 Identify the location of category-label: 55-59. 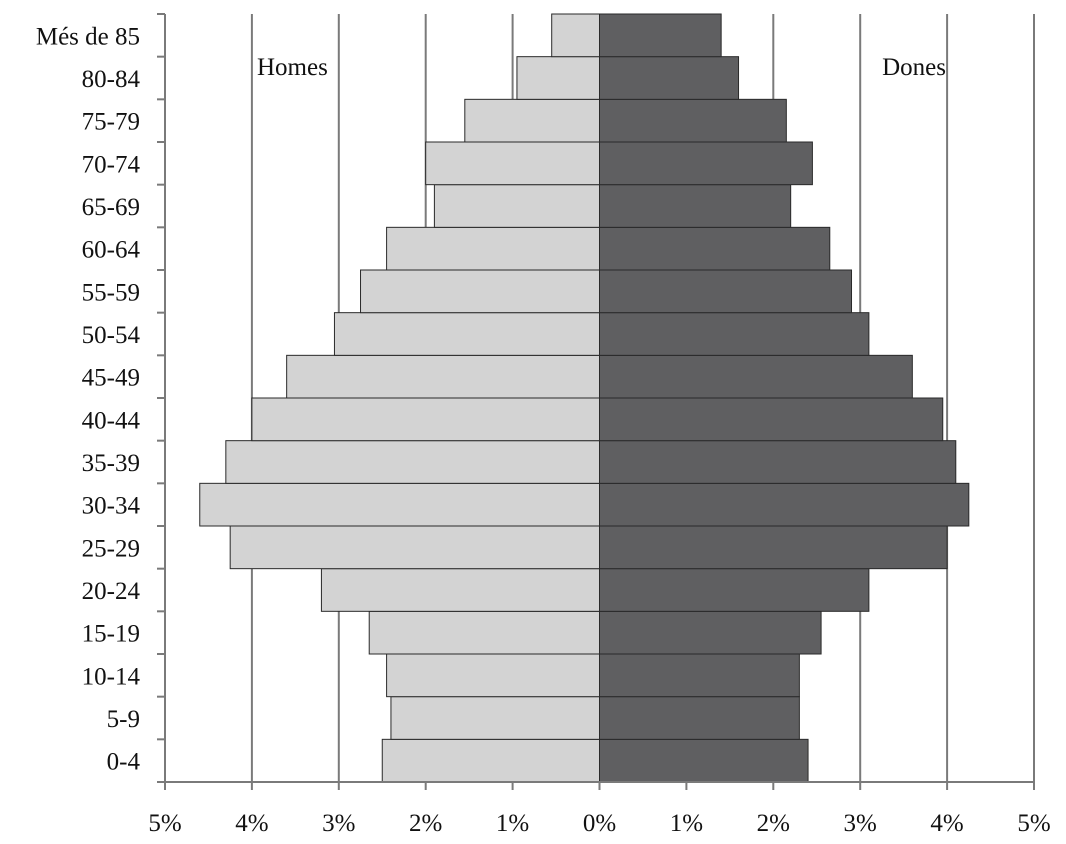
(111, 292).